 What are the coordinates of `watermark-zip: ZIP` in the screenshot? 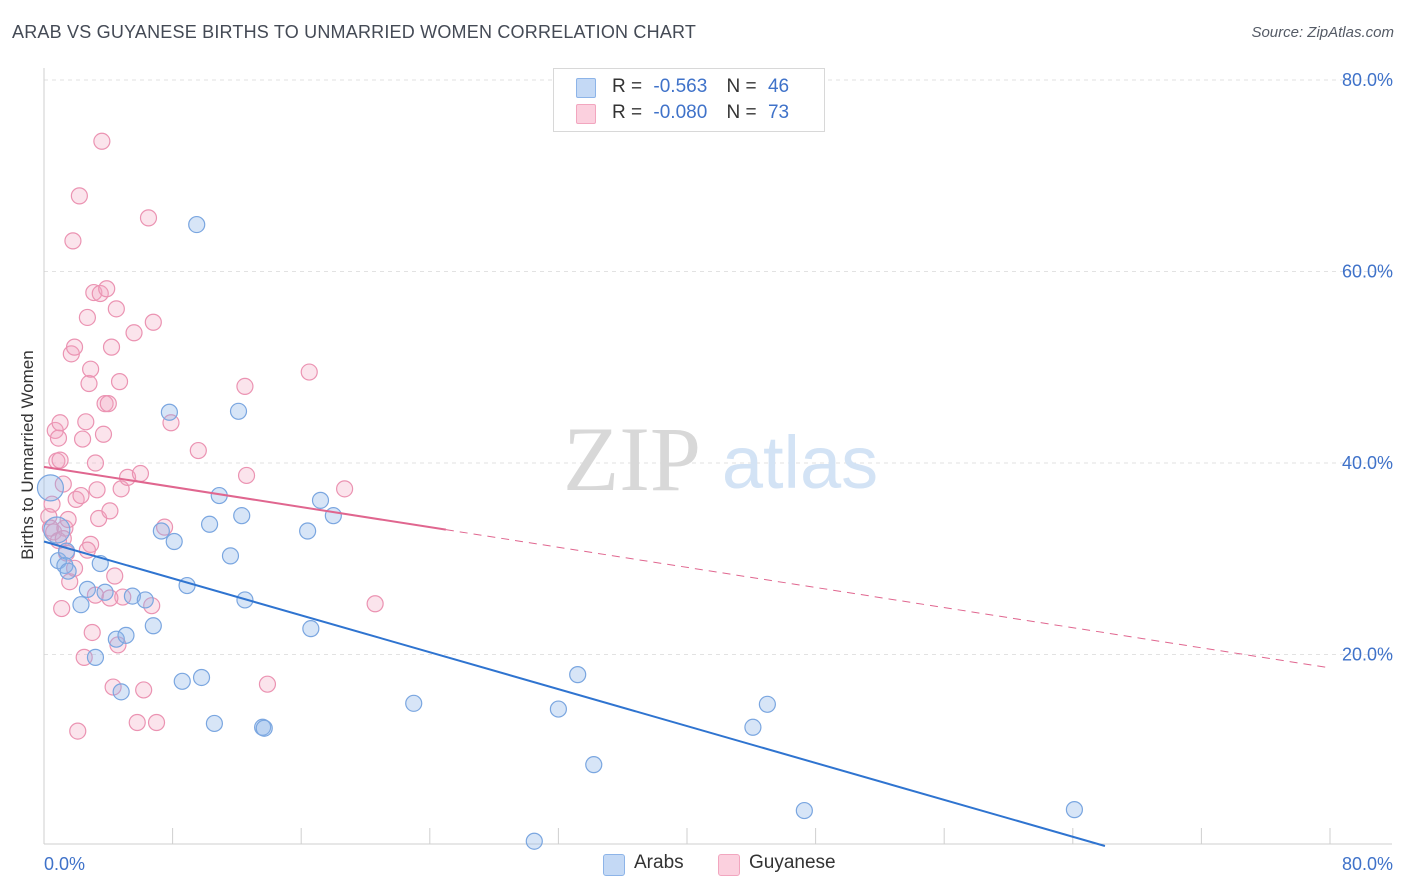 It's located at (632, 459).